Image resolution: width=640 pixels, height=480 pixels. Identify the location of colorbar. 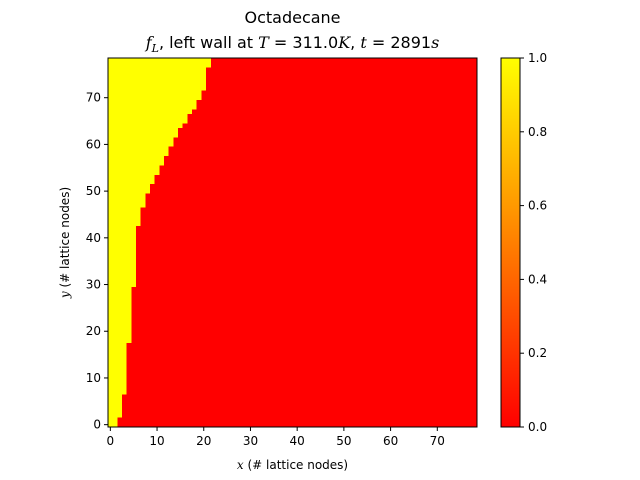
(510, 242).